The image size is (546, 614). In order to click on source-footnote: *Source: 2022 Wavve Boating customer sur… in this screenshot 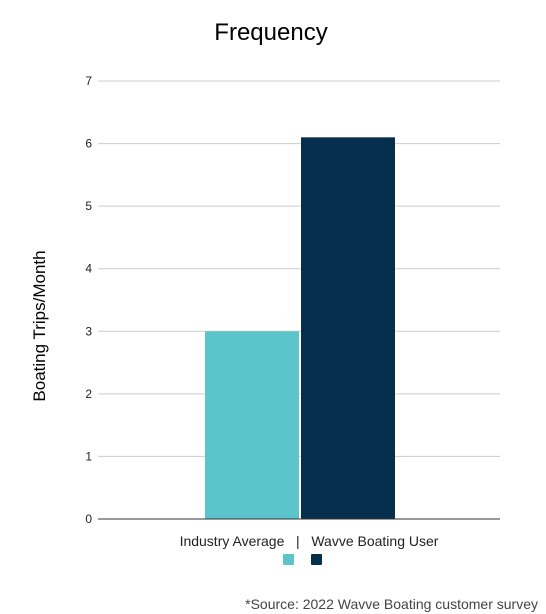, I will do `click(391, 604)`.